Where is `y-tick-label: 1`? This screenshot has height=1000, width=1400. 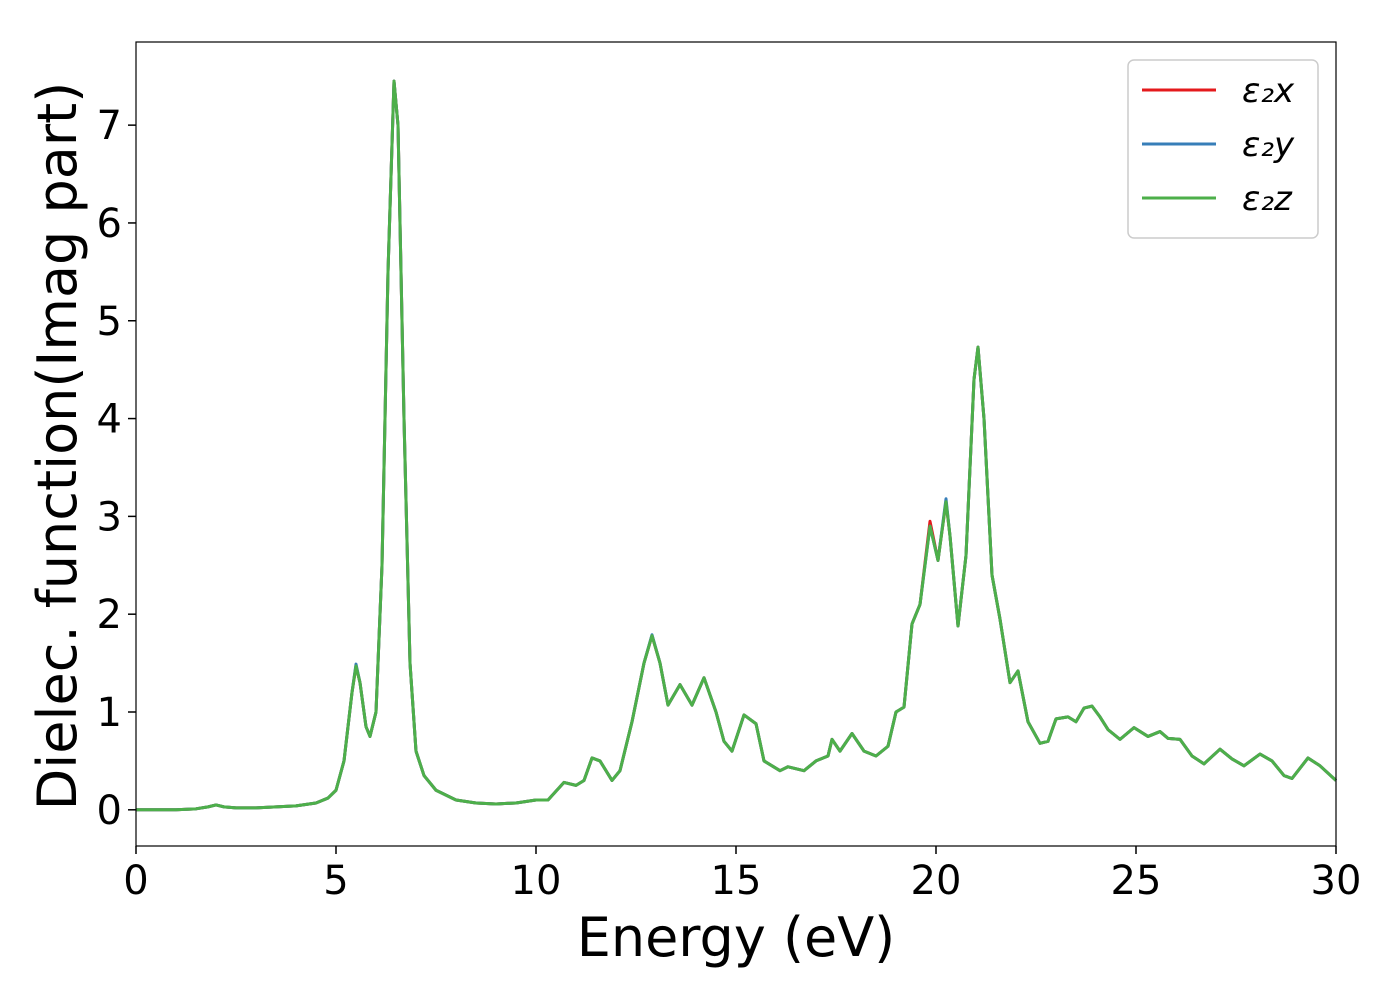
y-tick-label: 1 is located at coordinates (109, 713).